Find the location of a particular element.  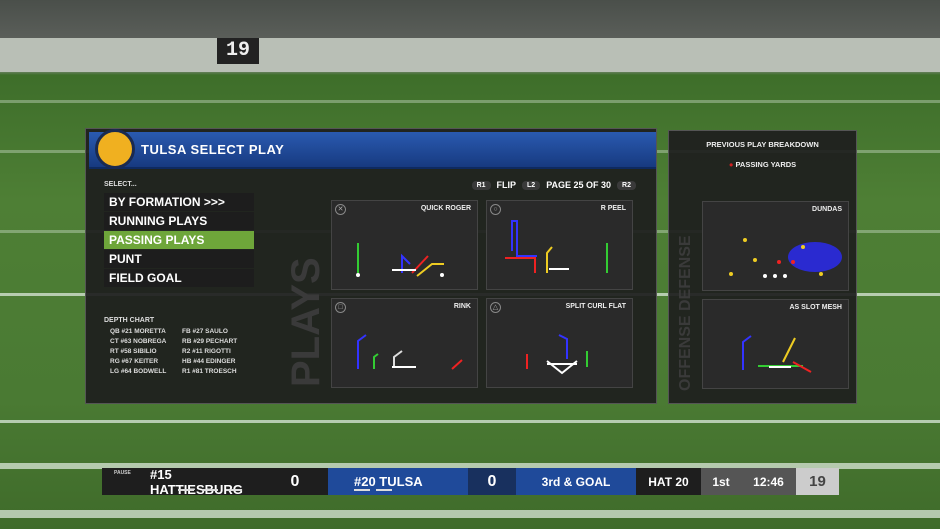

depth-entry: CT #63 NOBREGA is located at coordinates (138, 341).